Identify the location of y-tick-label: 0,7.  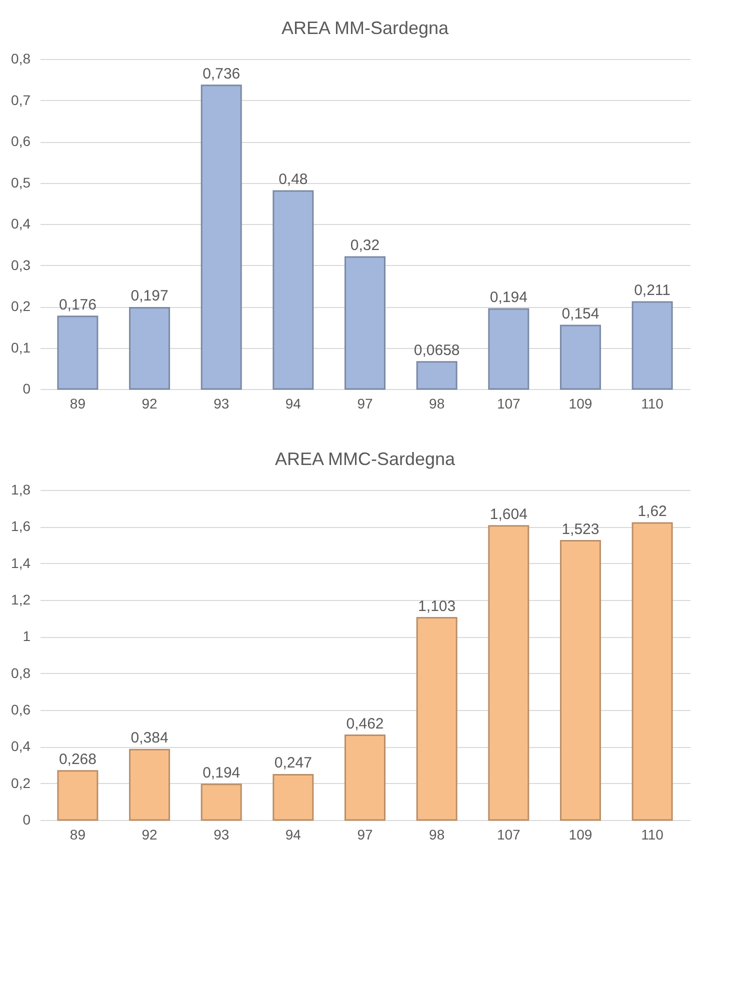
(21, 100).